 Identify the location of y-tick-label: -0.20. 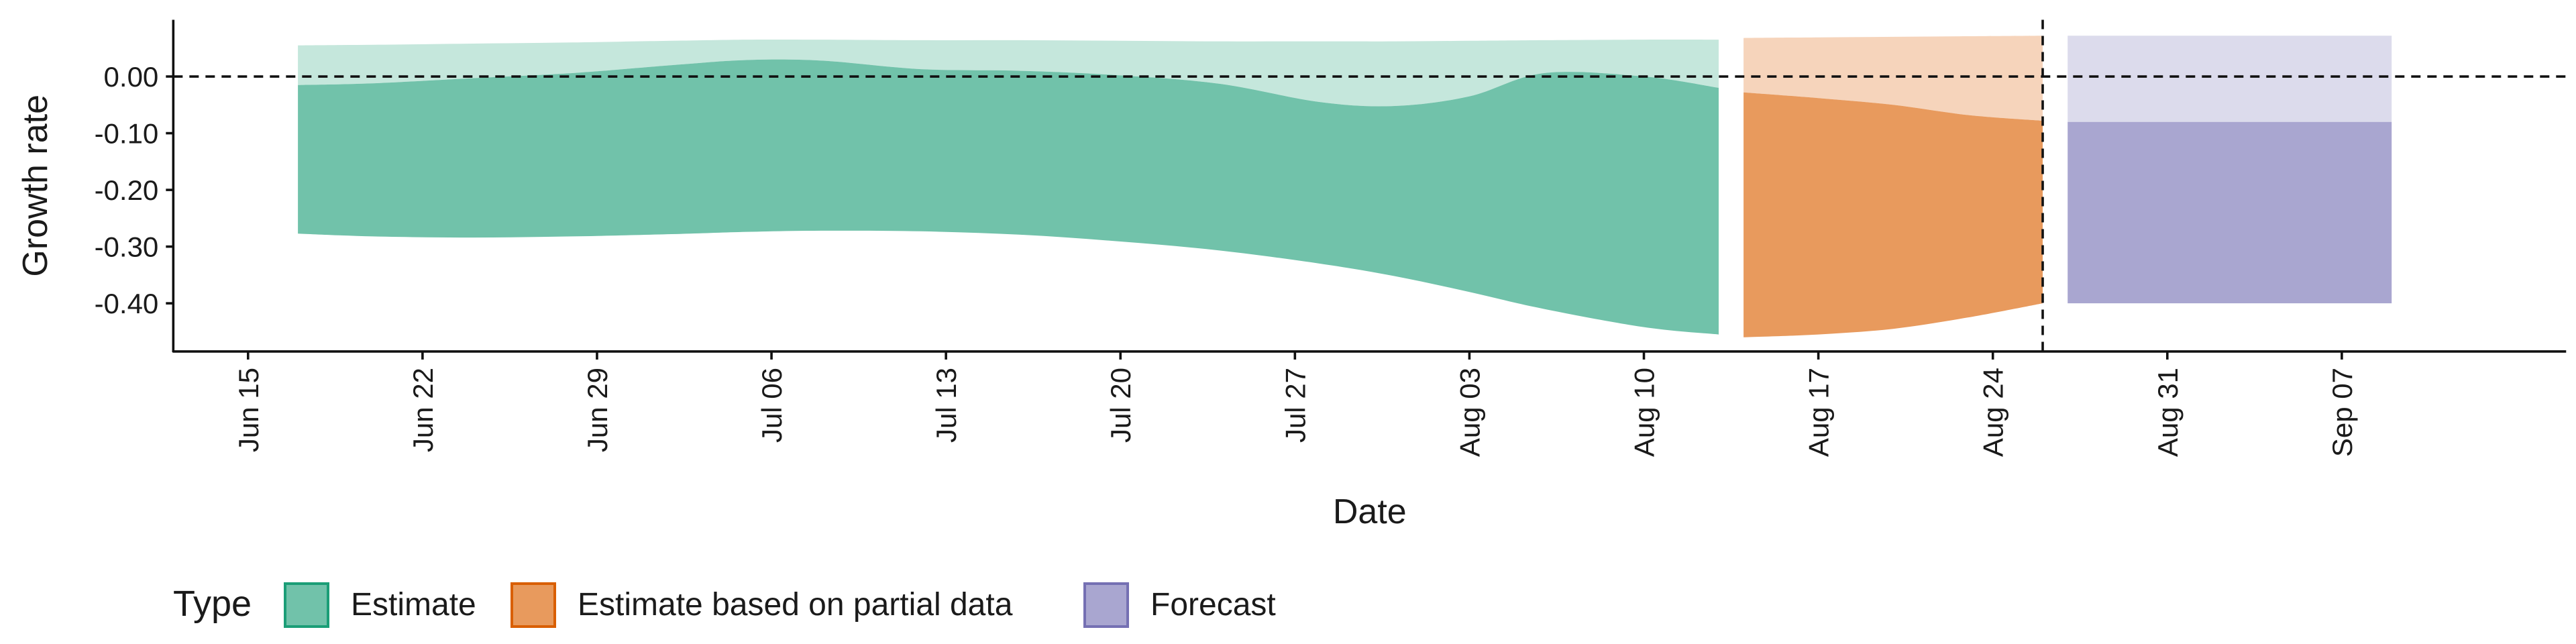
(127, 190).